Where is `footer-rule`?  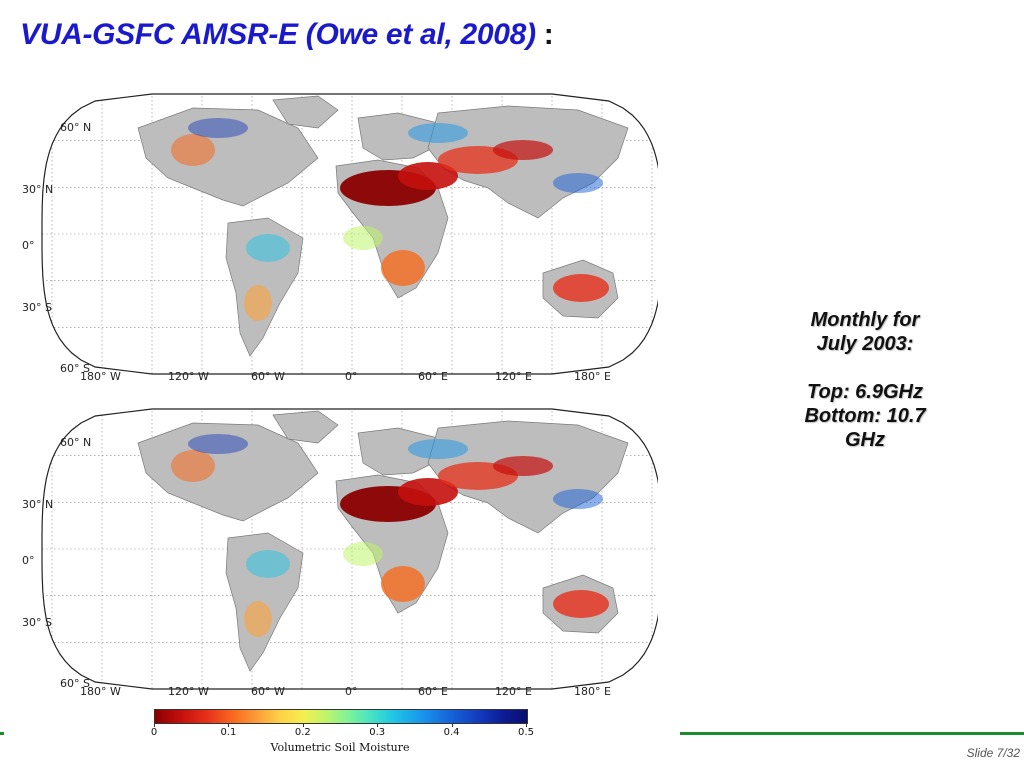
footer-rule is located at coordinates (852, 733).